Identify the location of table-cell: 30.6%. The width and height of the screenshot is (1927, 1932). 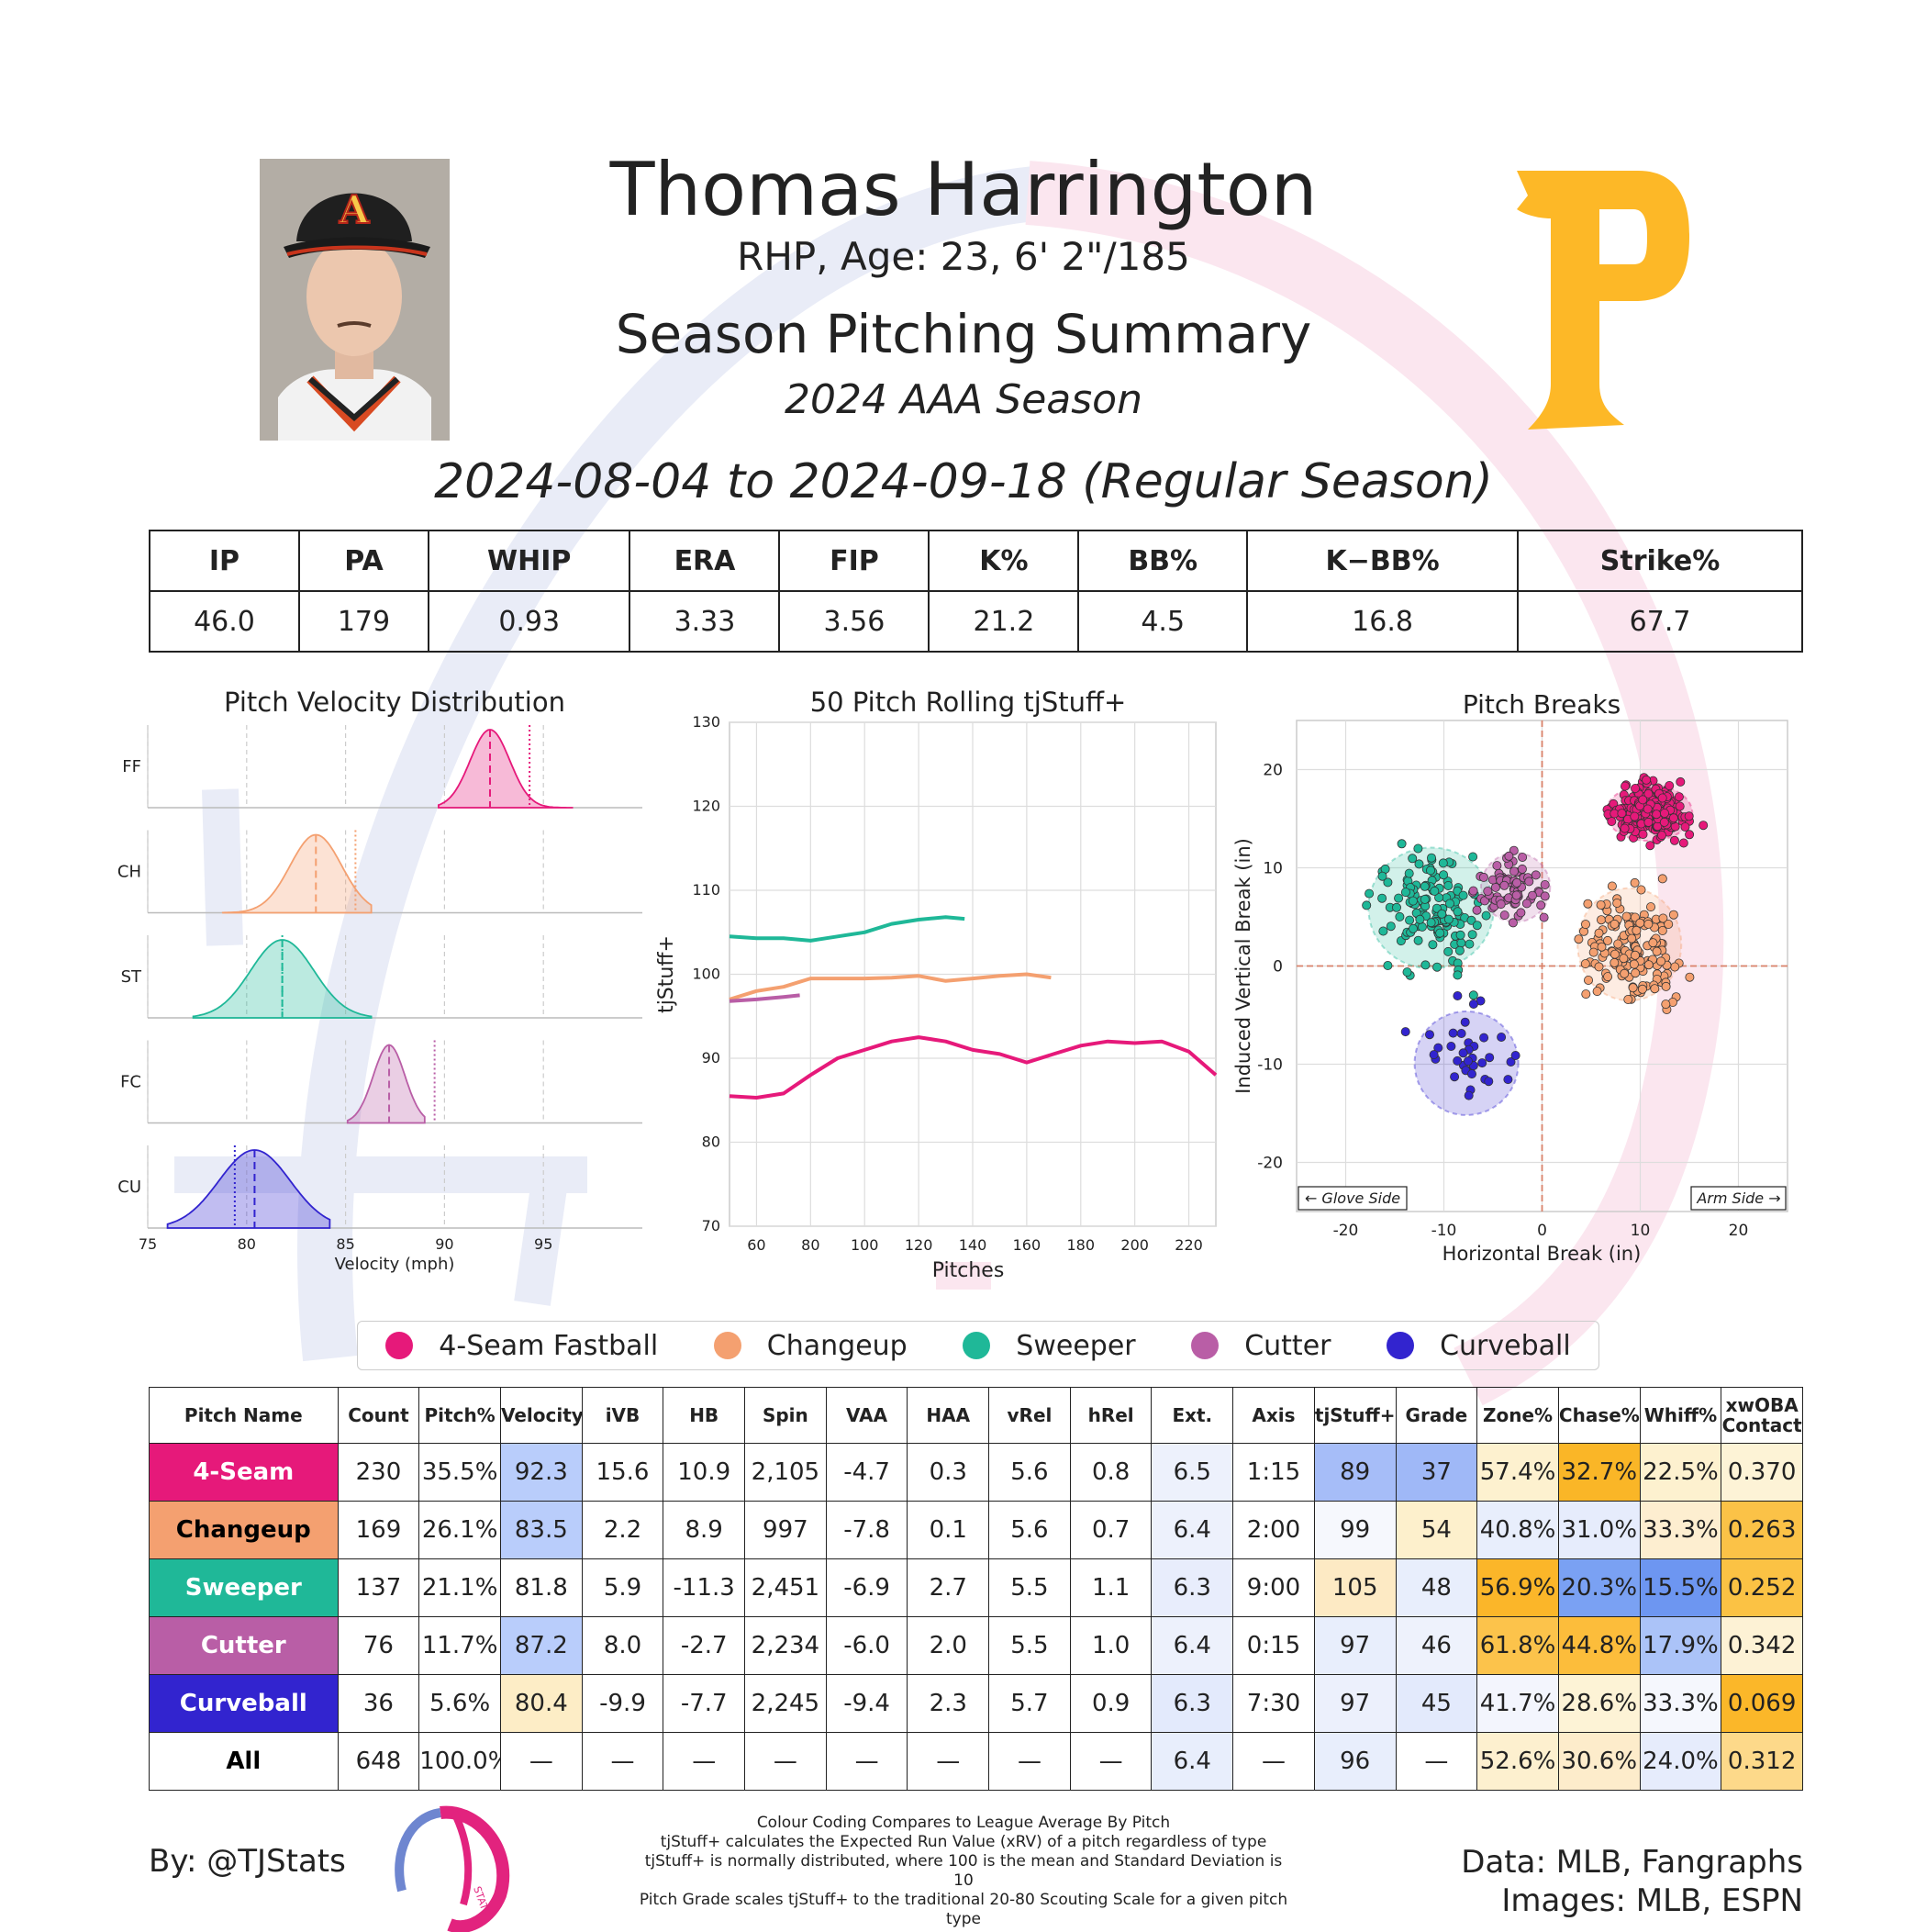
(1599, 1761).